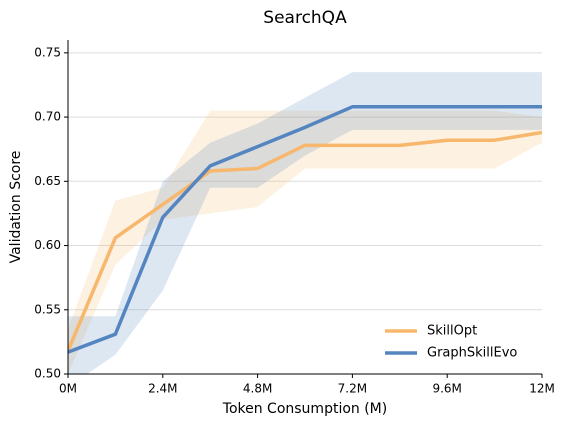 The image size is (566, 428). What do you see at coordinates (47, 374) in the screenshot?
I see `y-tick-label: 0.50` at bounding box center [47, 374].